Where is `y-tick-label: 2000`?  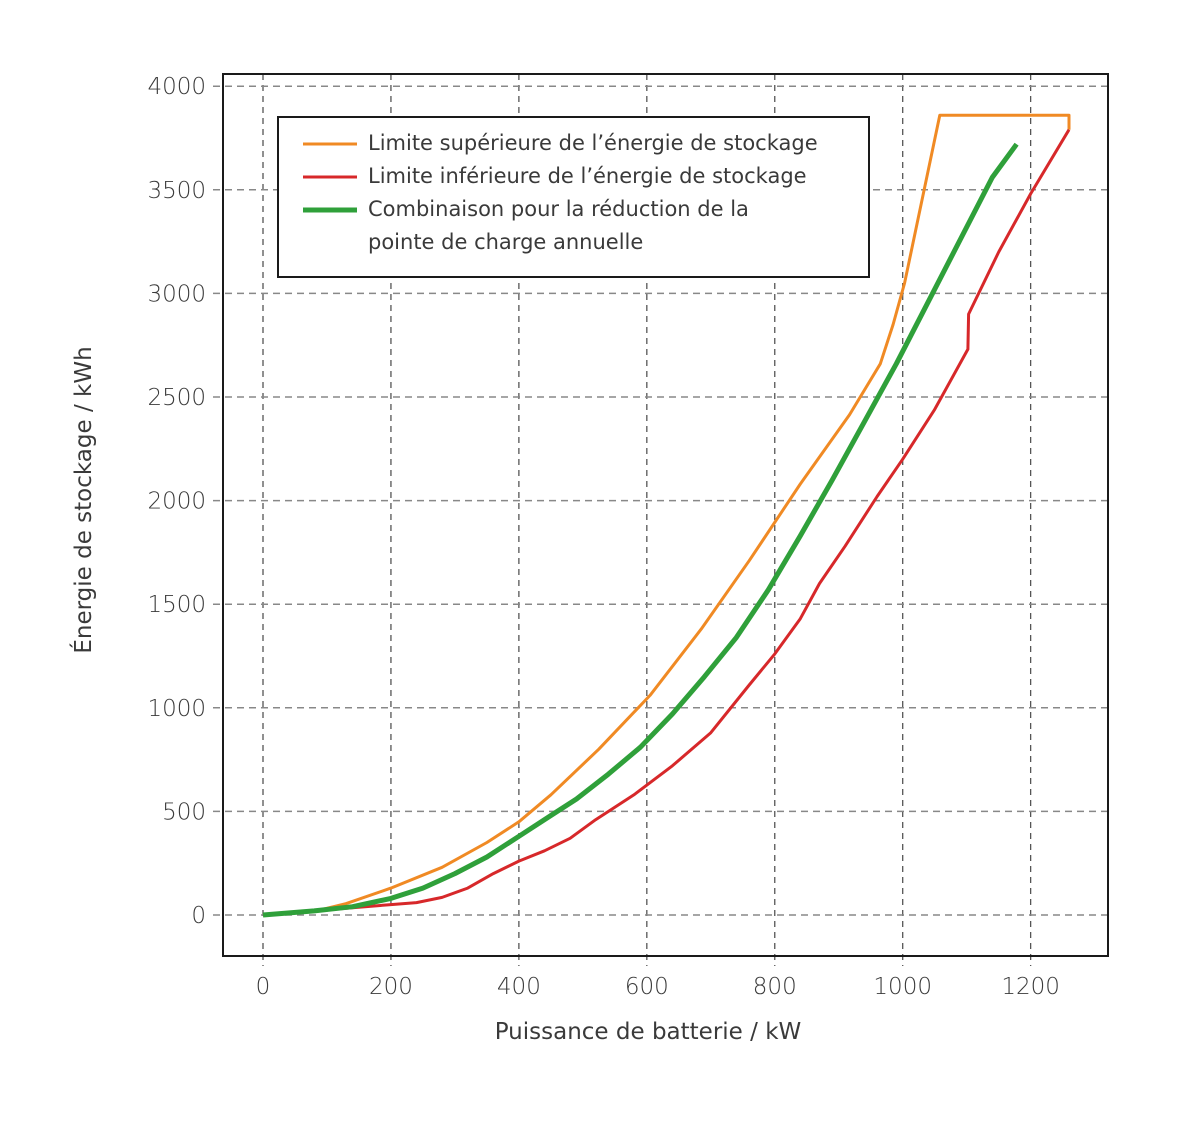
y-tick-label: 2000 is located at coordinates (176, 502).